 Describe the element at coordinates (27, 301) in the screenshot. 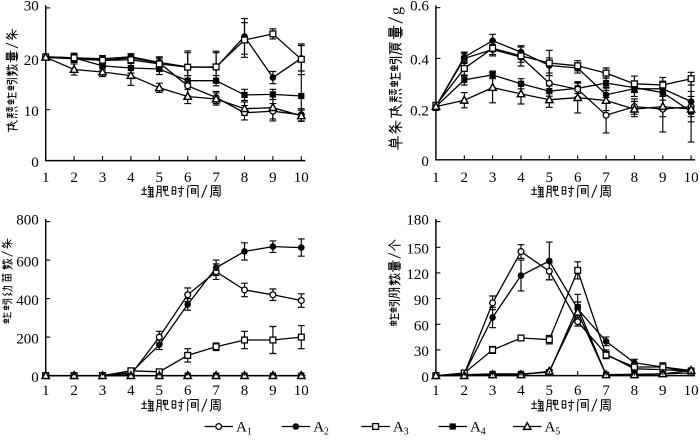

I see `svg-text: 400` at that location.